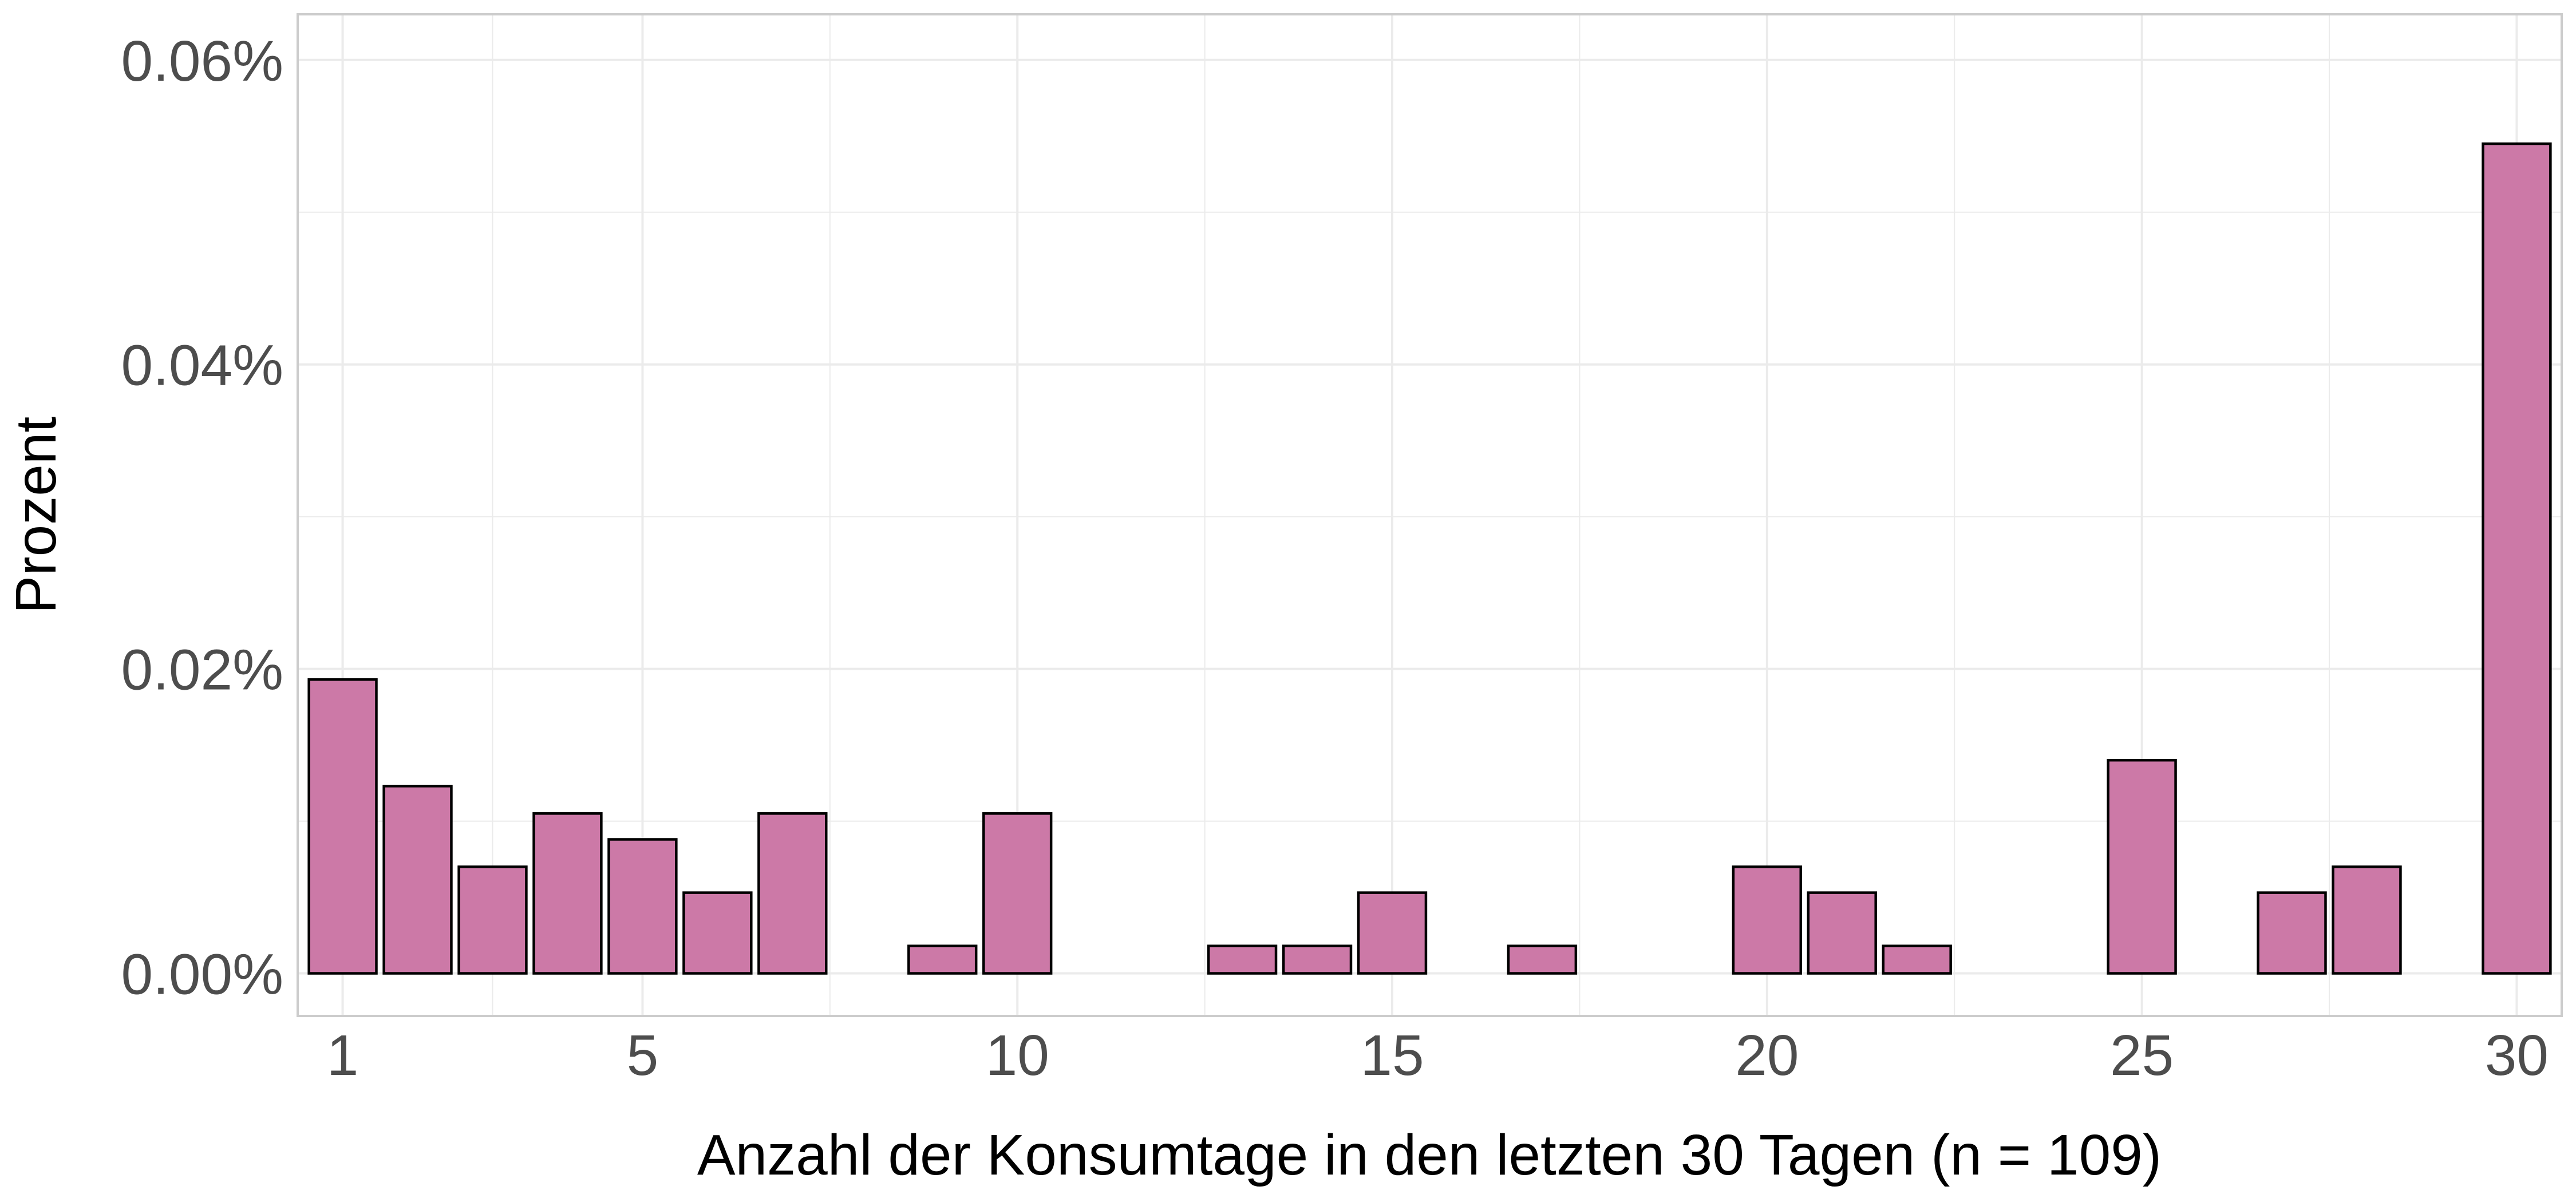 The image size is (2576, 1202). I want to click on x-tick-label: 15, so click(1392, 1056).